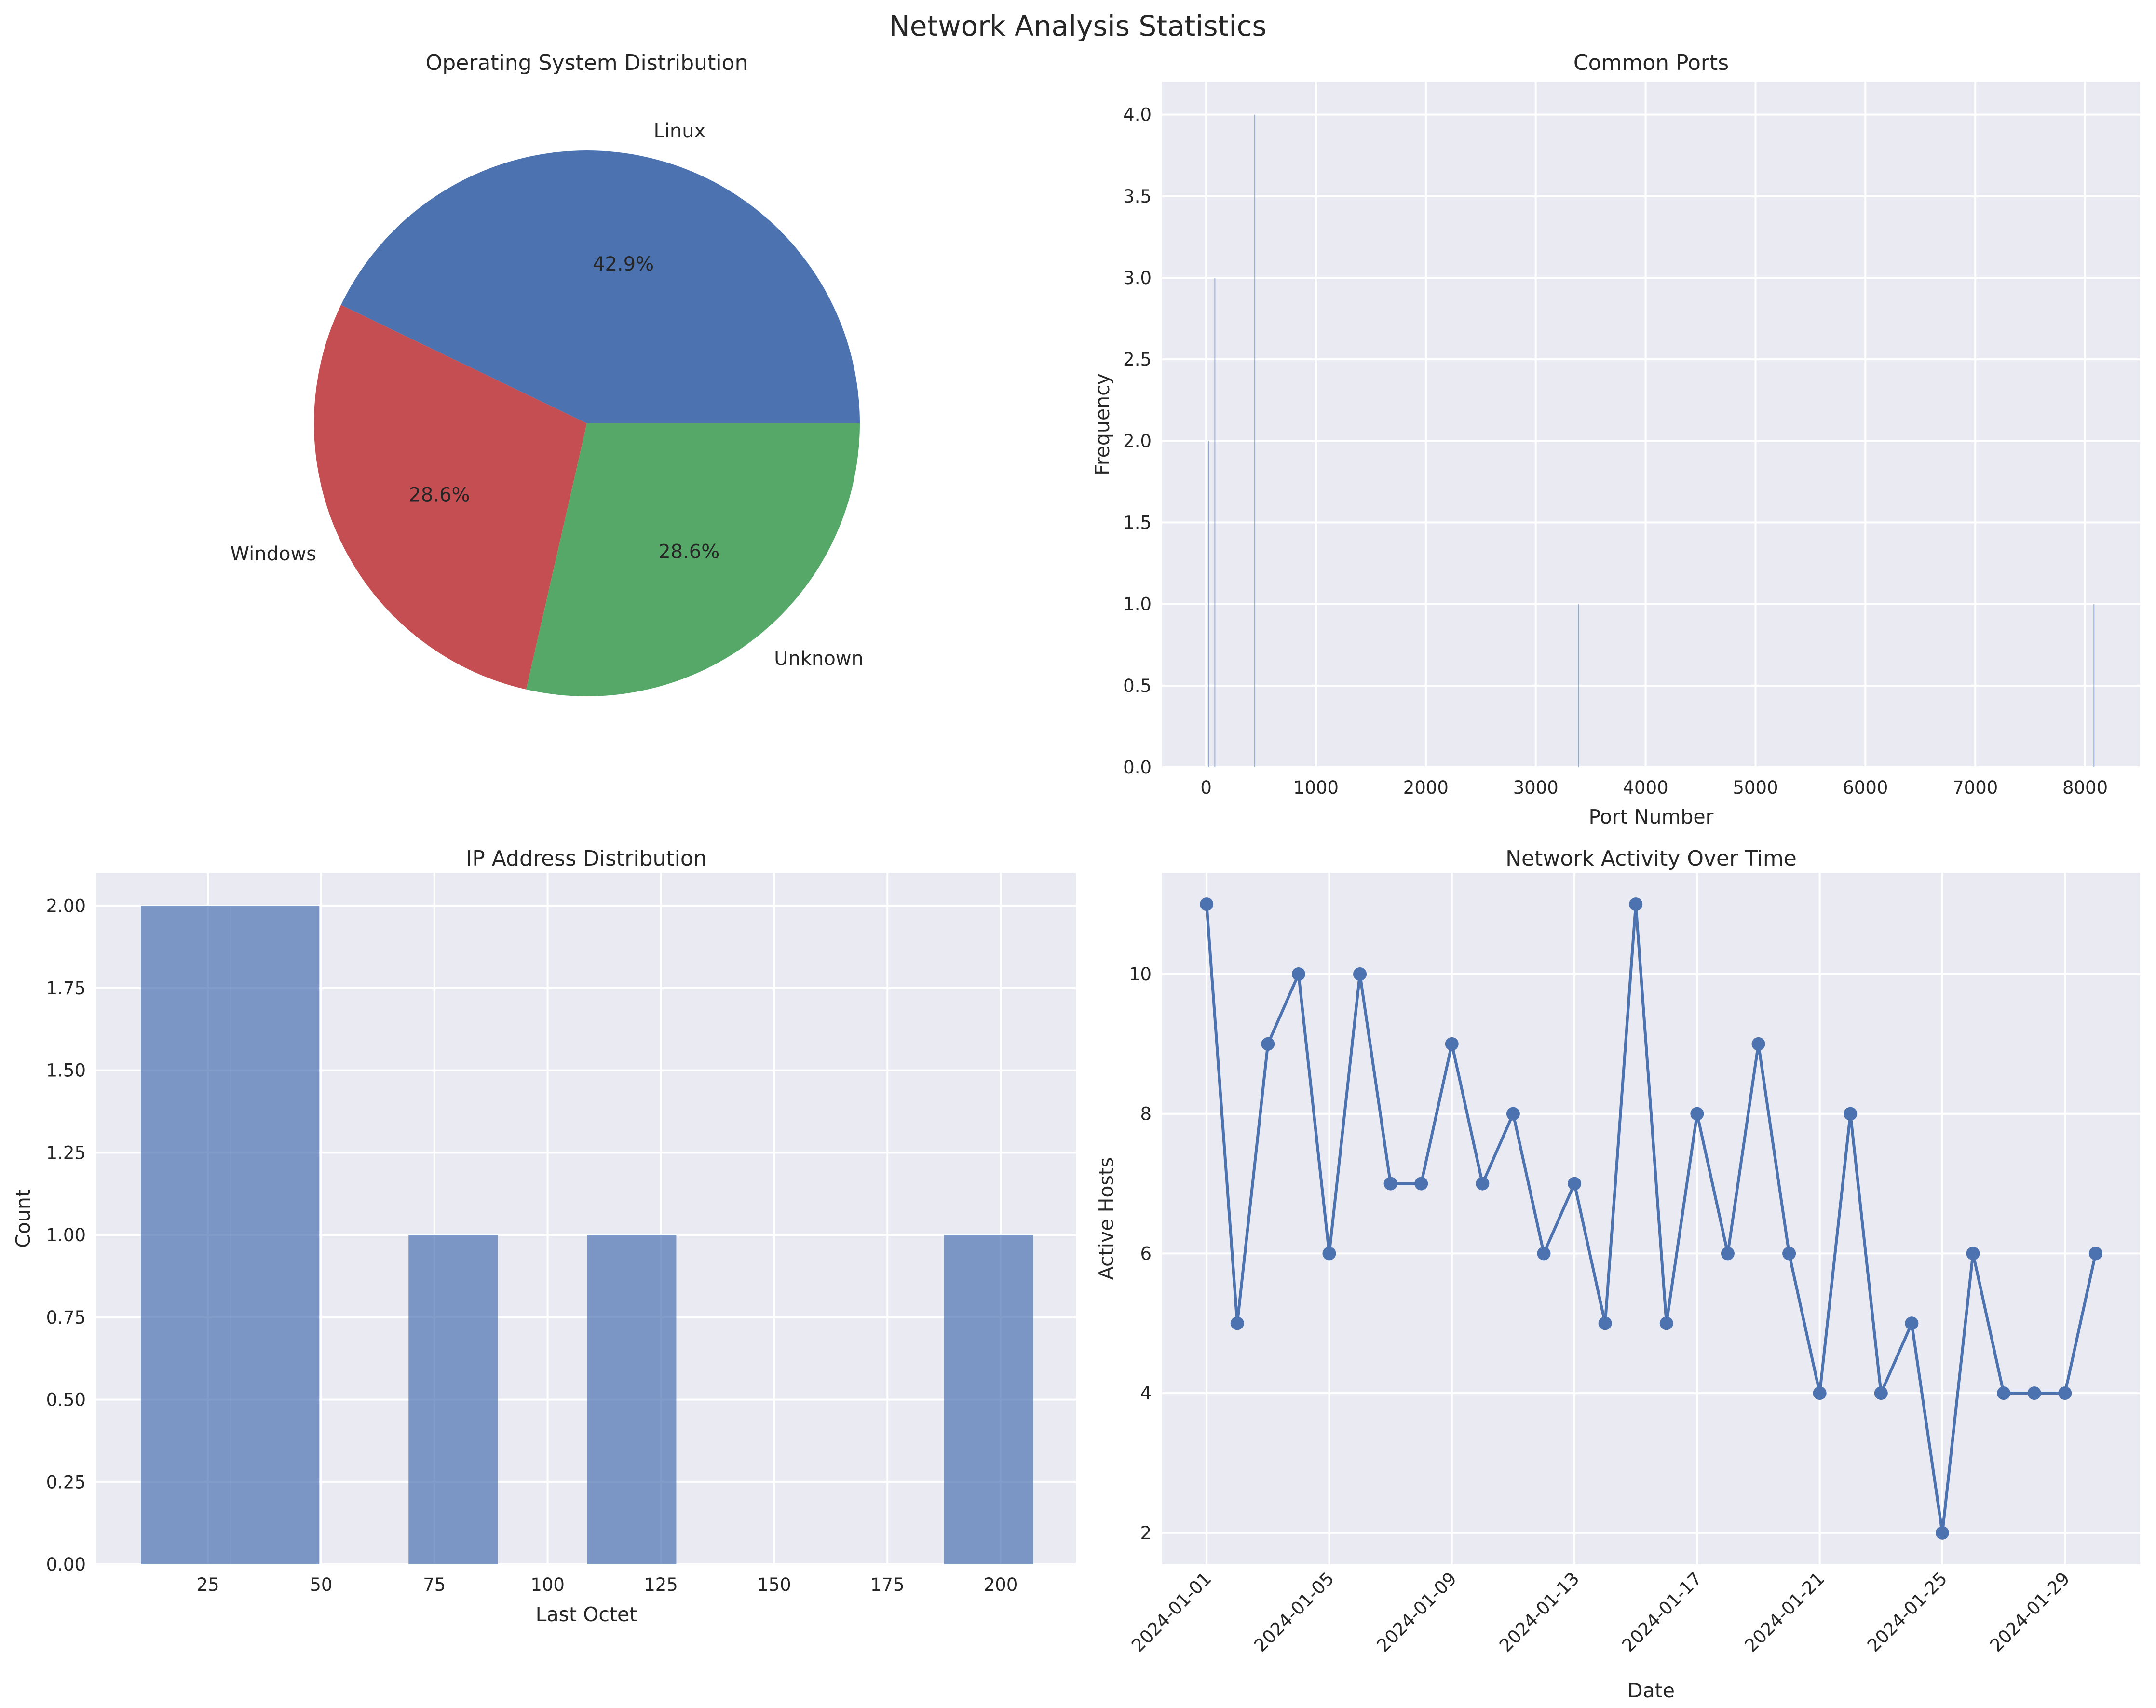 The image size is (2156, 1708). Describe the element at coordinates (1651, 858) in the screenshot. I see `activity-title: Network Activity Over Time` at that location.